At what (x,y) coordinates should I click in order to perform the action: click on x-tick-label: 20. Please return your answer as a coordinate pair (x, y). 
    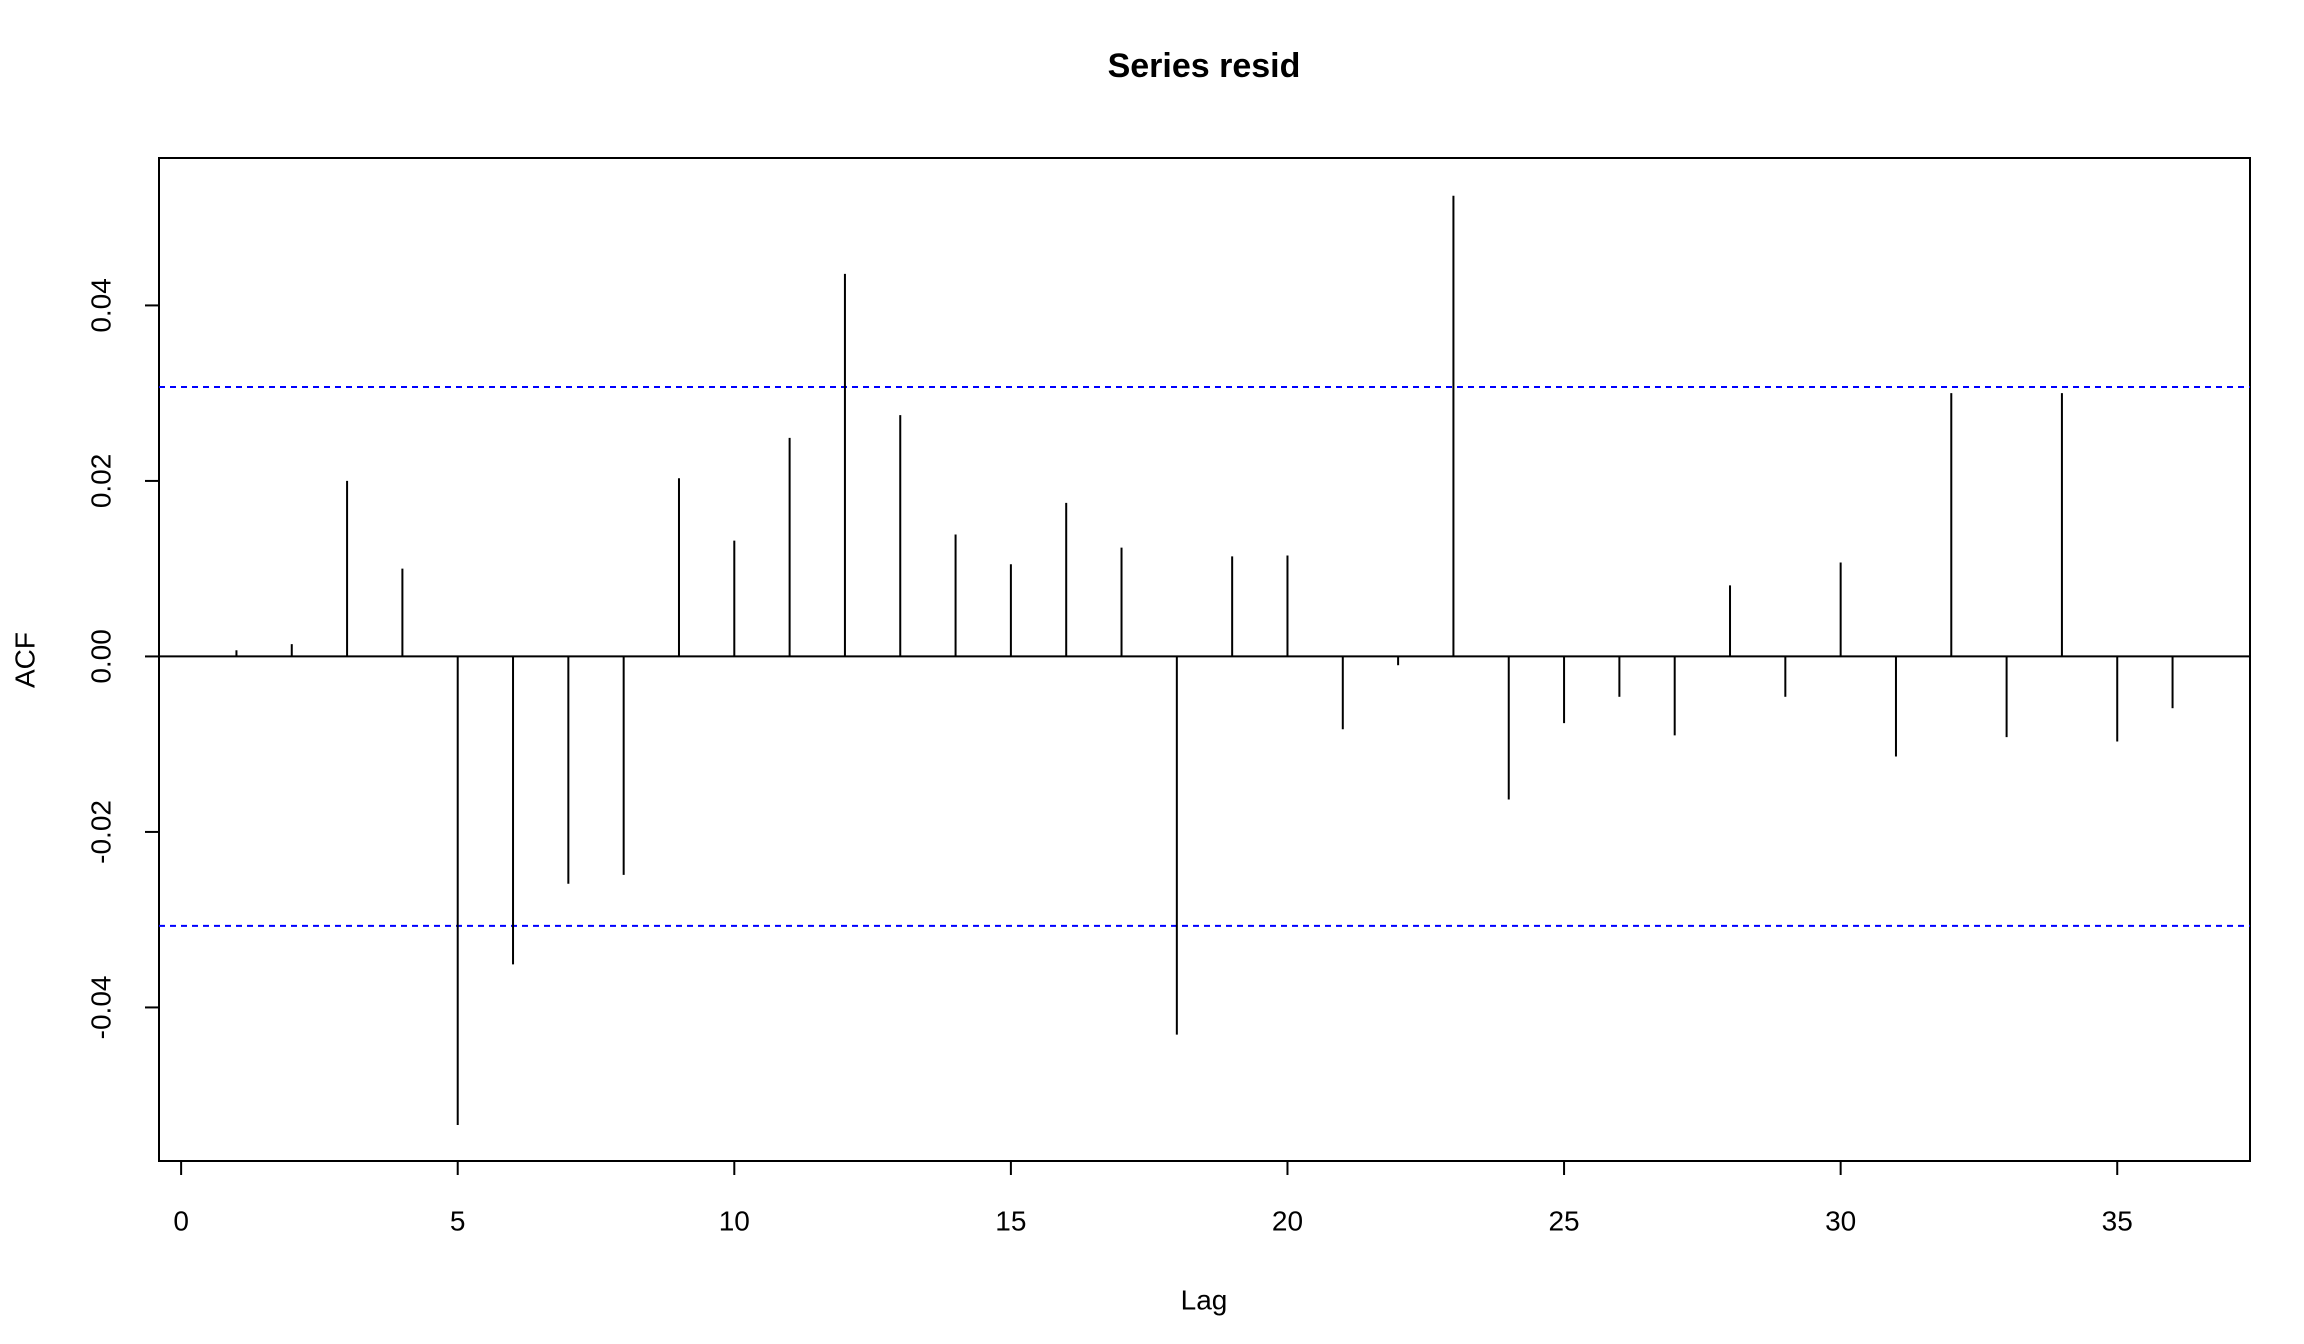
    Looking at the image, I should click on (1287, 1220).